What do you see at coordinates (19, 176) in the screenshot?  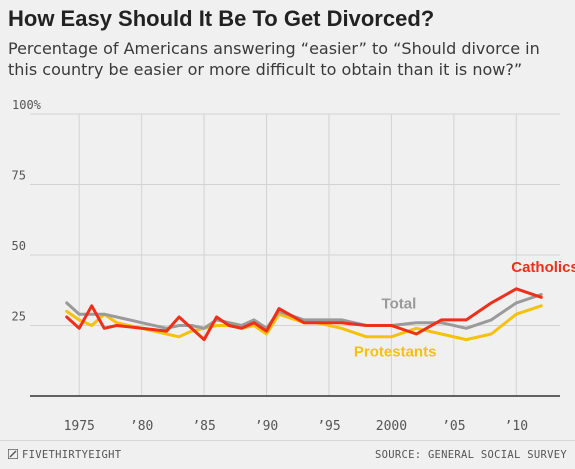 I see `y-tick-label-75: 75` at bounding box center [19, 176].